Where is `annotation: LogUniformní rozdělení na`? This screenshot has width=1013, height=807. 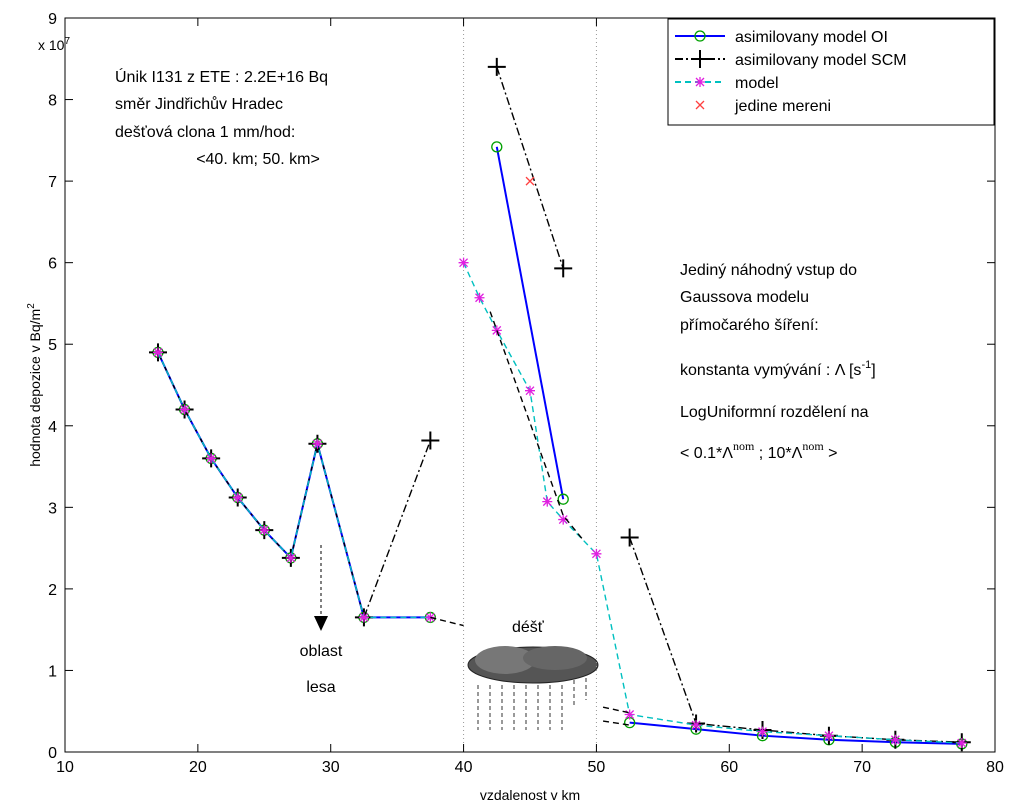
annotation: LogUniformní rozdělení na is located at coordinates (774, 412).